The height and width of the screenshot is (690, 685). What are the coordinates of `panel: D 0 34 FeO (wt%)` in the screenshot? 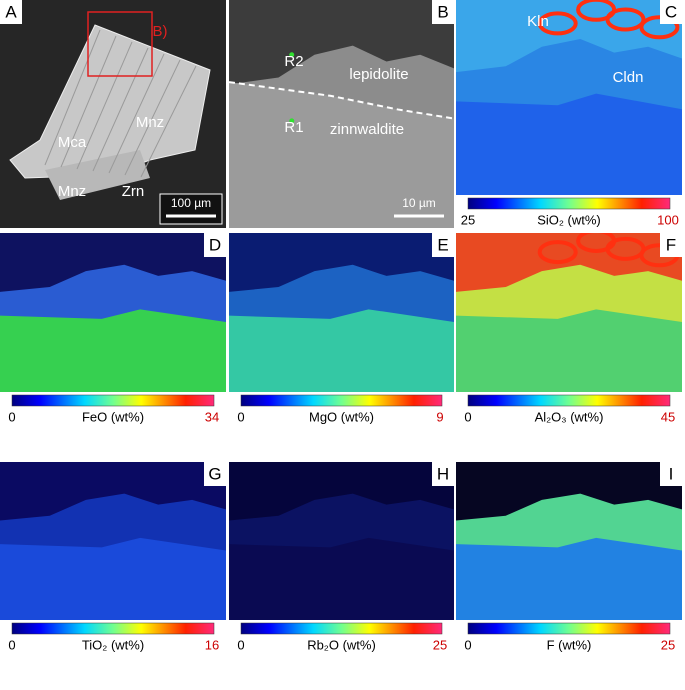 It's located at (113, 328).